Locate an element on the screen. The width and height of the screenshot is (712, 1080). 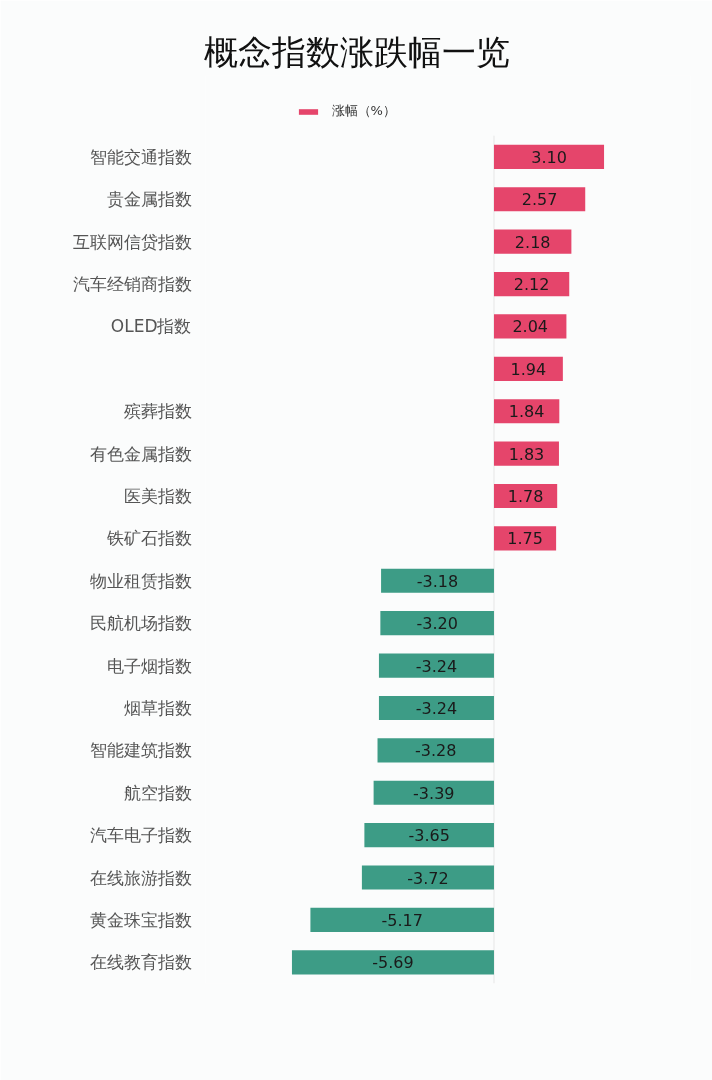
data-label: 2.04 is located at coordinates (530, 327).